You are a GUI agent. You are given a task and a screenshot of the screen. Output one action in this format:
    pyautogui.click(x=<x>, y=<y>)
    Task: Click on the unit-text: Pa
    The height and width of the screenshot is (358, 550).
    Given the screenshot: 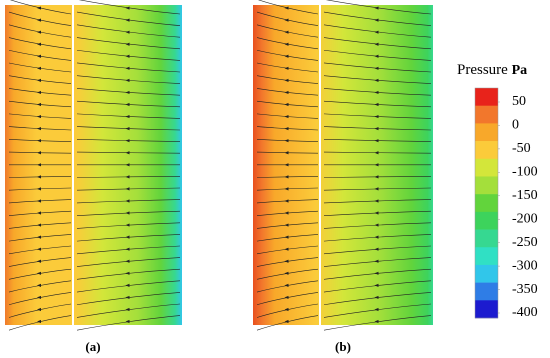 What is the action you would take?
    pyautogui.click(x=520, y=70)
    